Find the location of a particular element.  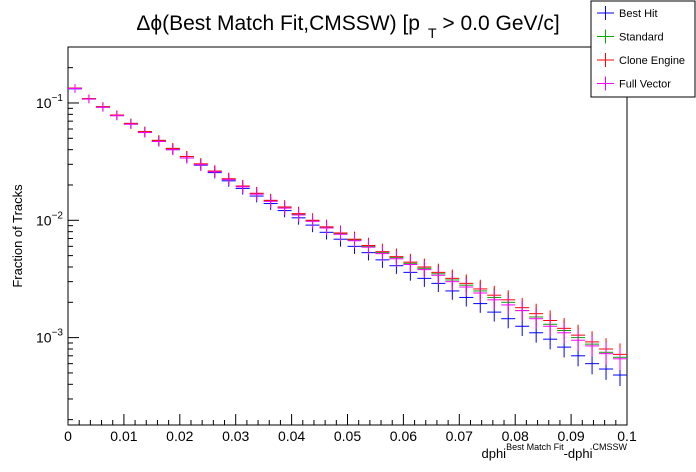

legend-entry: Full Vector is located at coordinates (634, 83).